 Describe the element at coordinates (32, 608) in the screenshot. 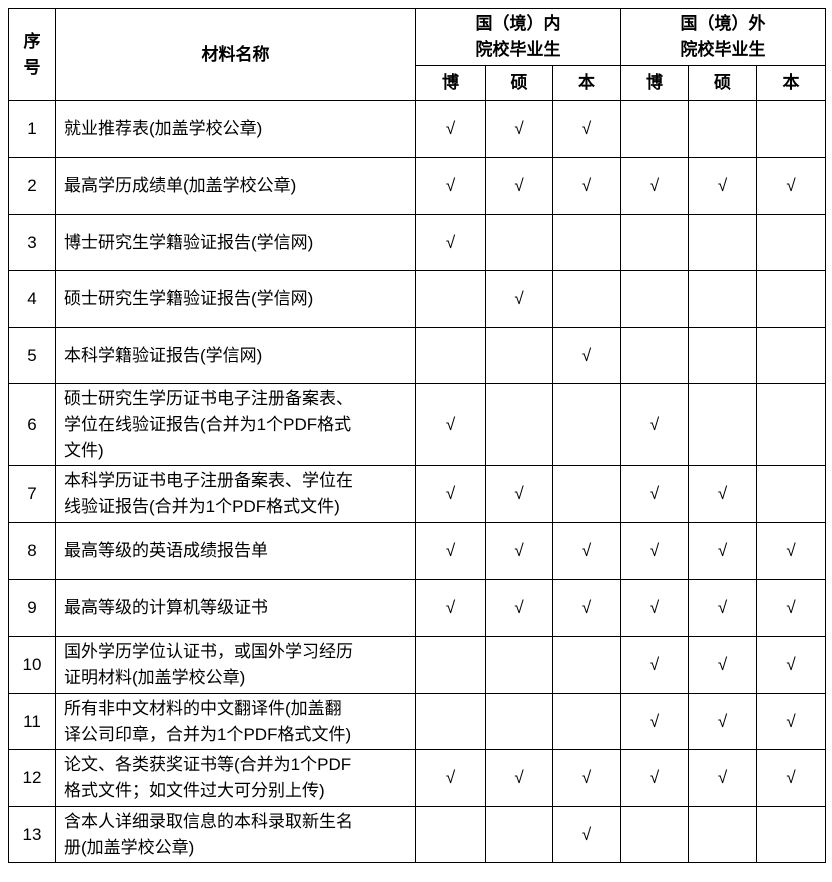

I see `row-number: 9` at that location.